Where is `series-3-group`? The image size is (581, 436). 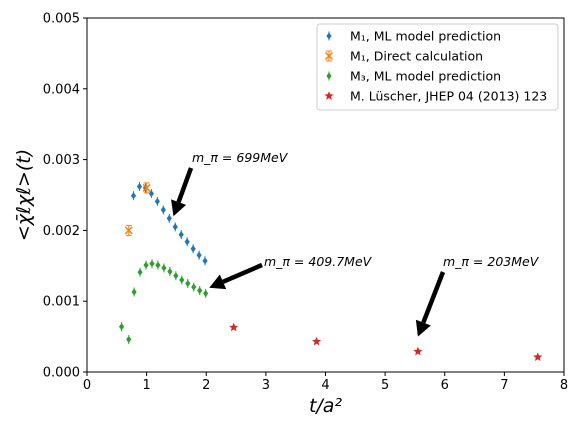 series-3-group is located at coordinates (386, 342).